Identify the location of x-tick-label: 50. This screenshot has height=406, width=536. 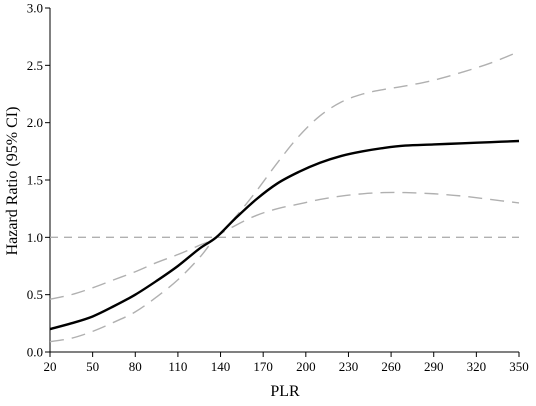
(92, 366).